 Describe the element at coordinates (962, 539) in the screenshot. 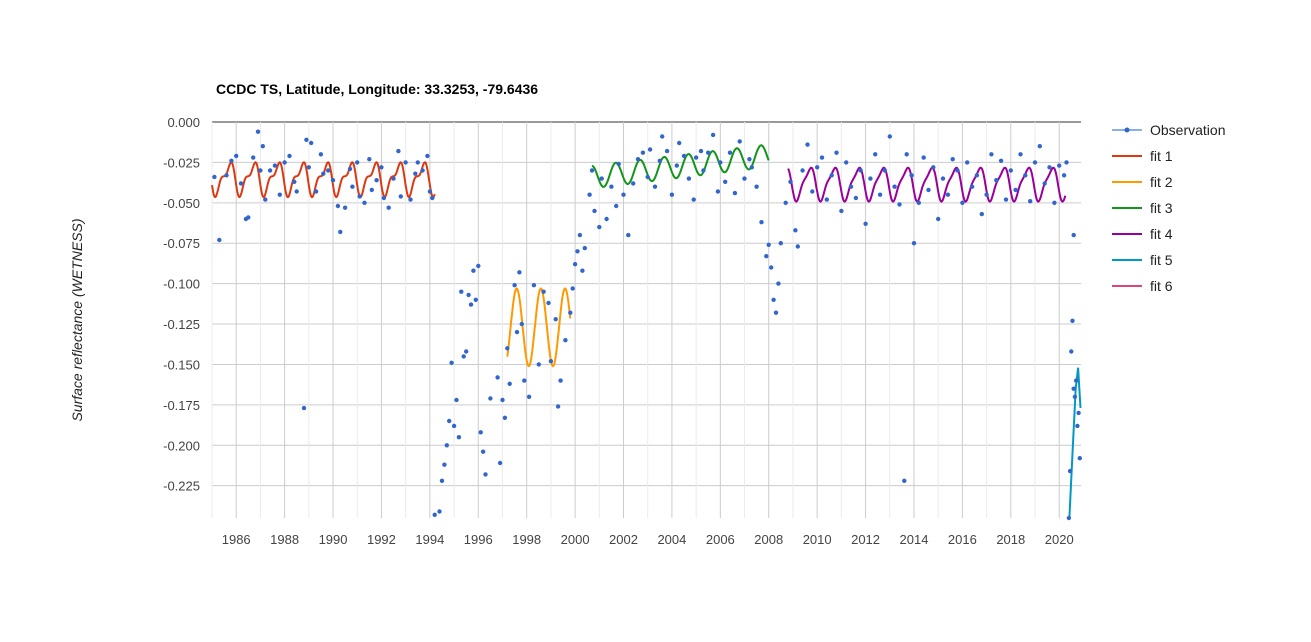

I see `x-tick-label: 2016` at that location.